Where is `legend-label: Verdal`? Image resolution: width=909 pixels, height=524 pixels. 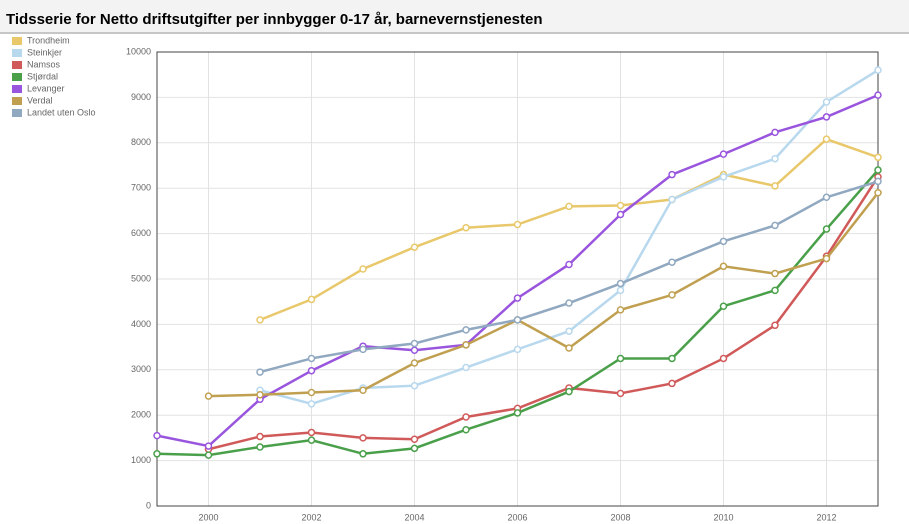 legend-label: Verdal is located at coordinates (40, 100).